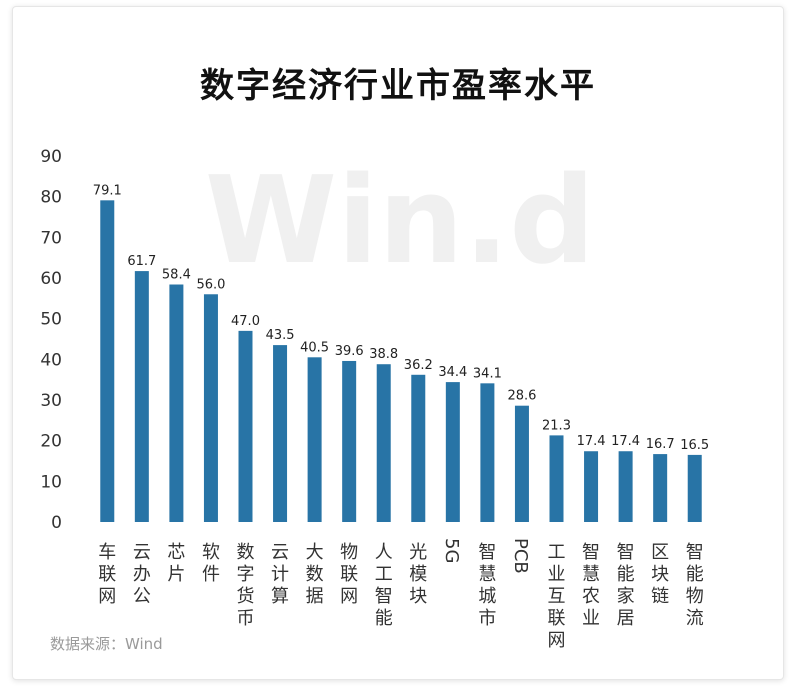  I want to click on data-label: 36.2, so click(418, 365).